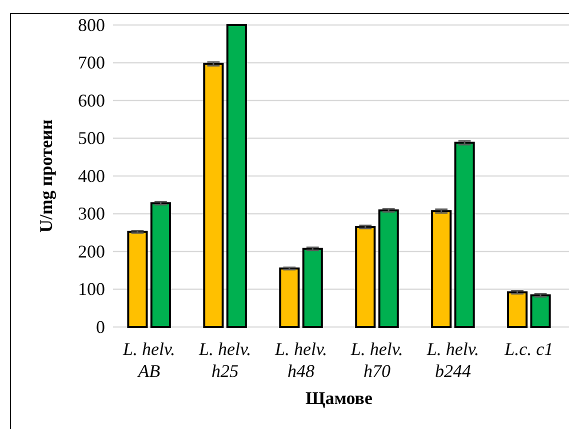 Image resolution: width=569 pixels, height=429 pixels. What do you see at coordinates (453, 360) in the screenshot?
I see `x-tick-label: L. helv. b244` at bounding box center [453, 360].